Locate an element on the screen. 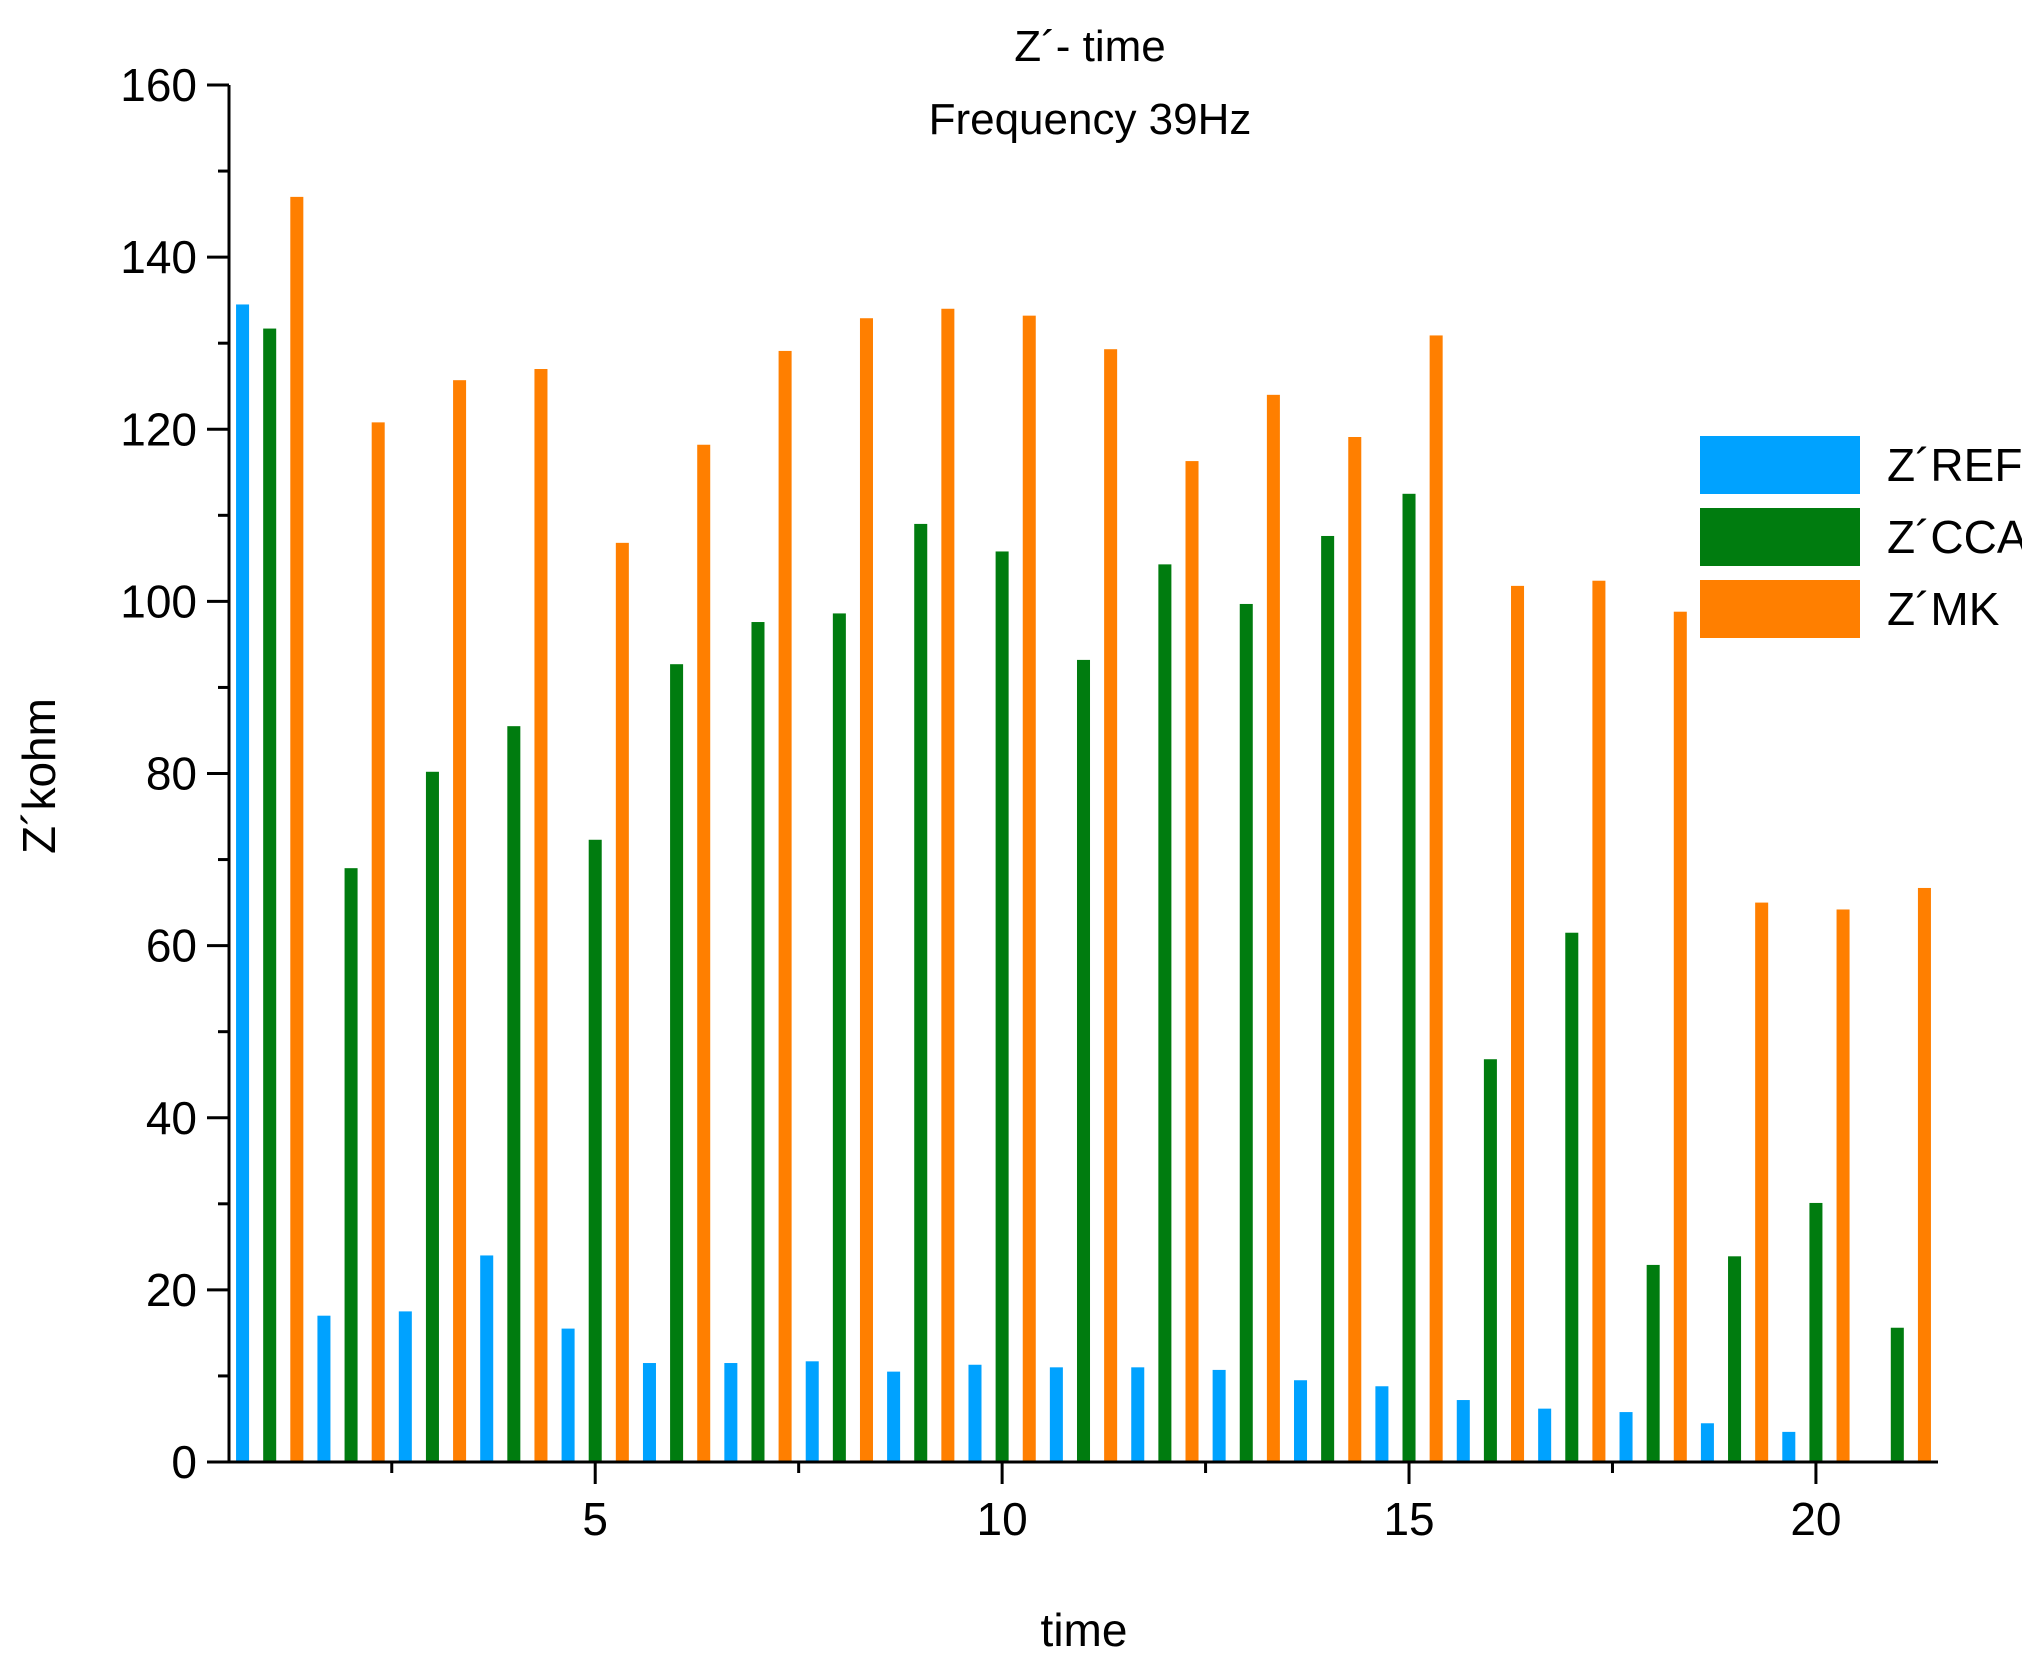  legend-label: Z´MK is located at coordinates (1943, 609).